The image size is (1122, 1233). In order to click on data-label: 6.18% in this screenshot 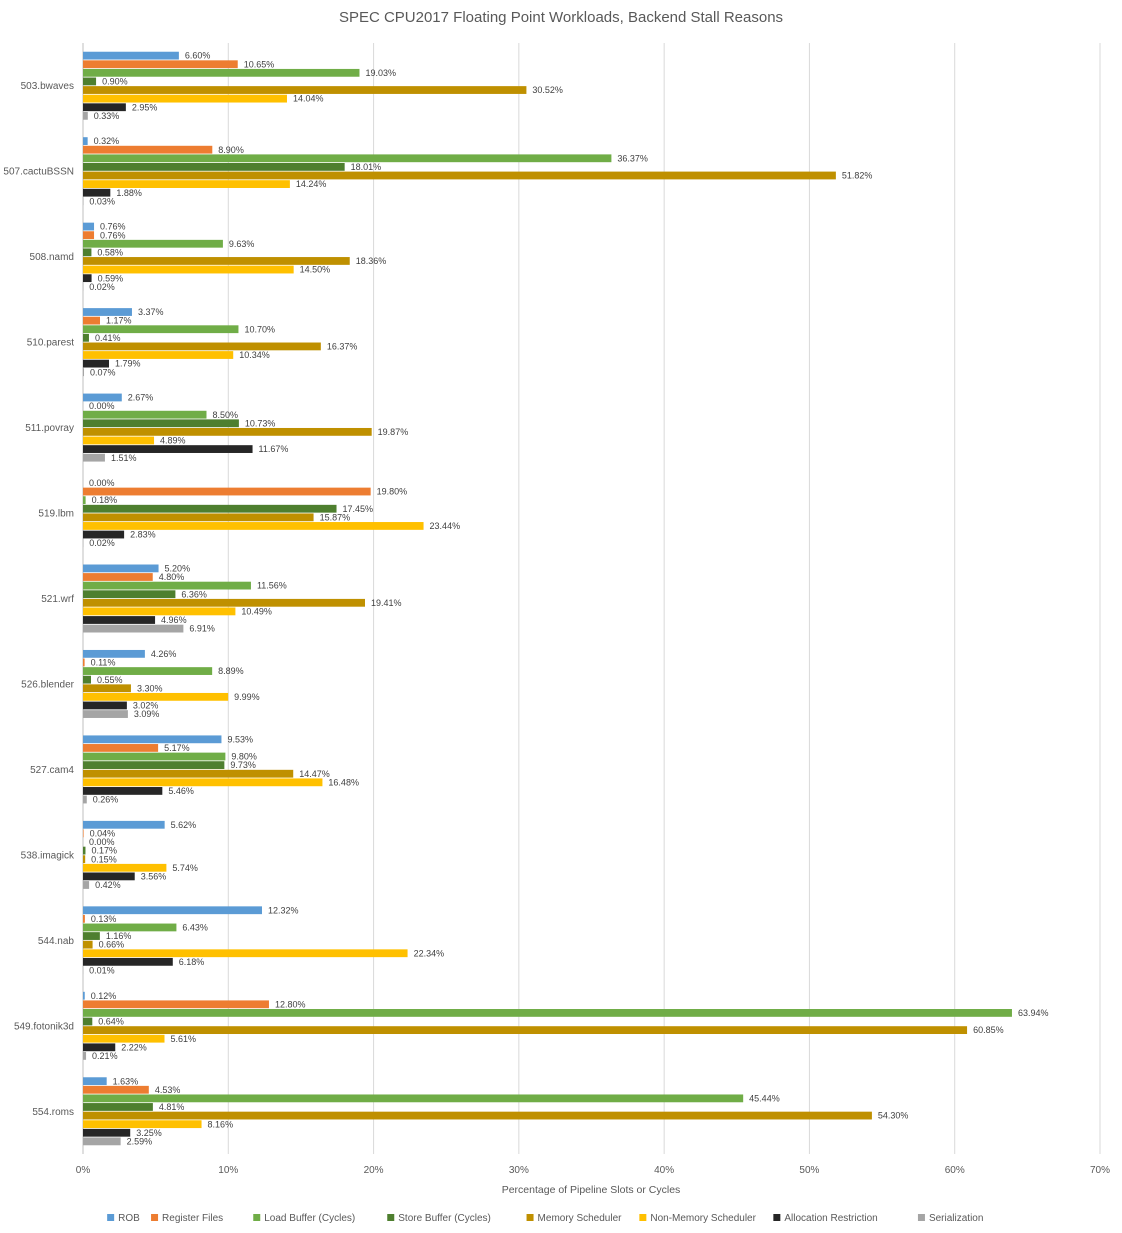, I will do `click(192, 962)`.